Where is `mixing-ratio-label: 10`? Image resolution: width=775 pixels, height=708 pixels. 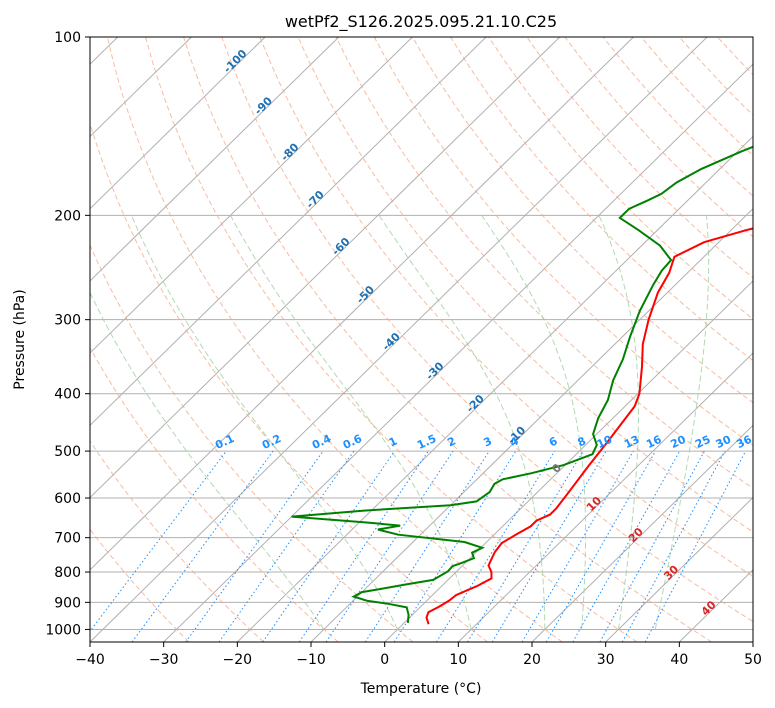
mixing-ratio-label: 10 is located at coordinates (605, 442).